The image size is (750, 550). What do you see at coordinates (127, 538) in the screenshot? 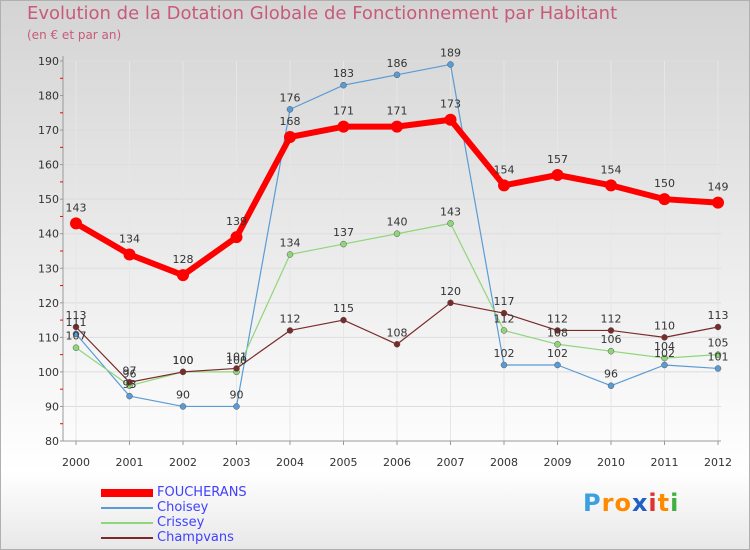
I see `legend-swatch-champvans` at bounding box center [127, 538].